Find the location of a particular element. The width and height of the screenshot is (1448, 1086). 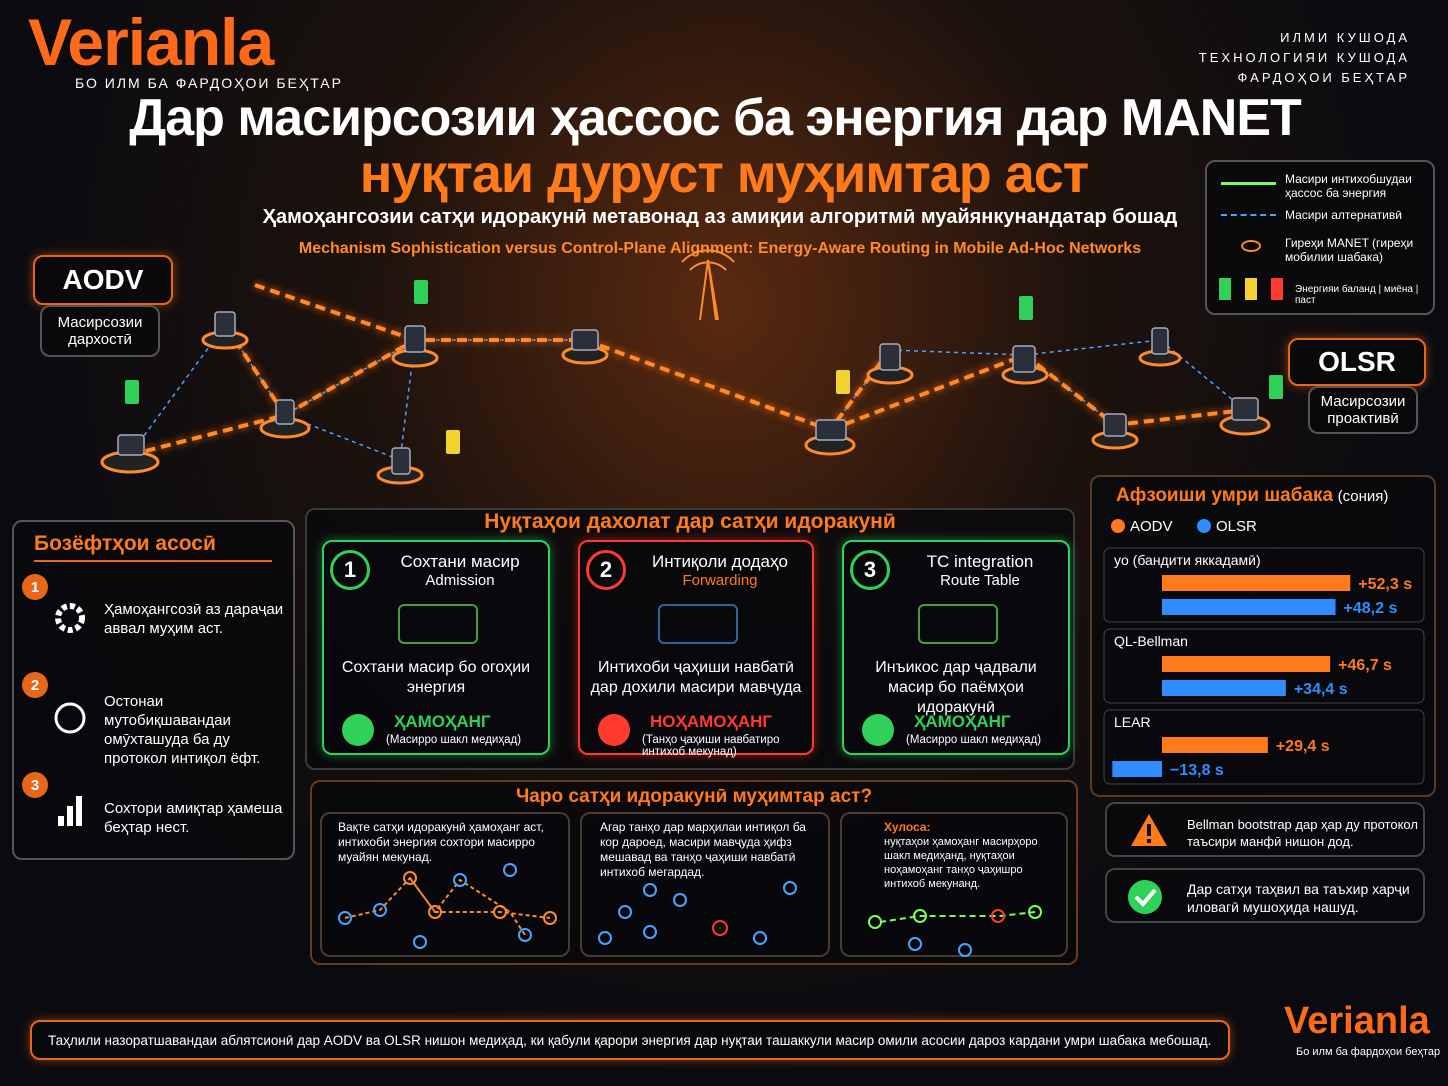

finding-icons is located at coordinates (70, 714).